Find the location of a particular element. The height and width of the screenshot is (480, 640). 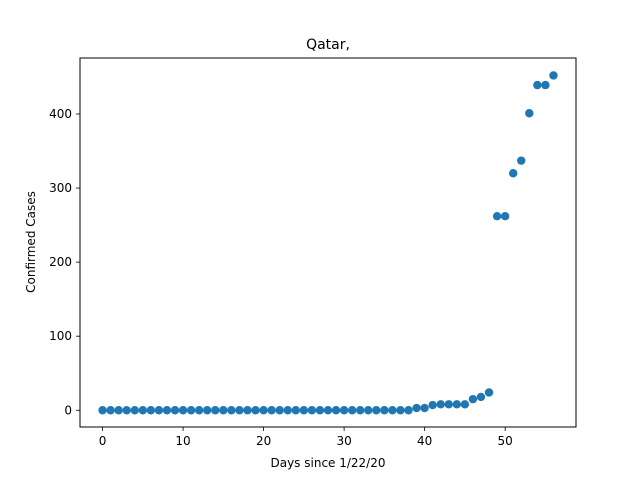

x-tick-label: 10 is located at coordinates (182, 441).